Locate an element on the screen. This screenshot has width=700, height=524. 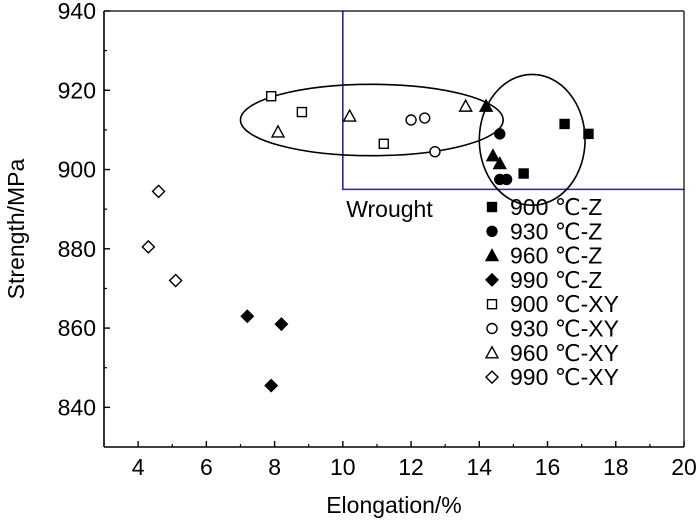
legend-label: 990 ℃-Z is located at coordinates (556, 280).